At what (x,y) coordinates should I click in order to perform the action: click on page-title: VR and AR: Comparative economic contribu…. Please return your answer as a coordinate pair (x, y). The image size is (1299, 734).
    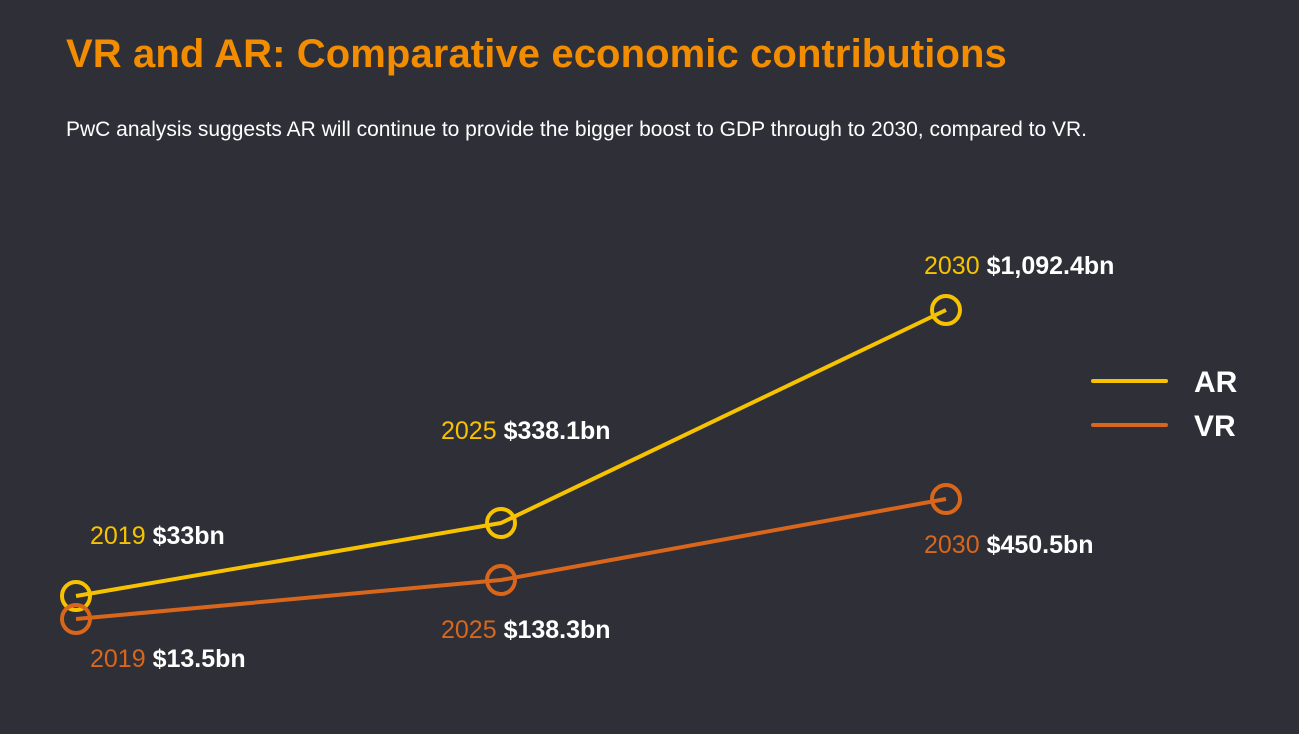
    Looking at the image, I should click on (536, 54).